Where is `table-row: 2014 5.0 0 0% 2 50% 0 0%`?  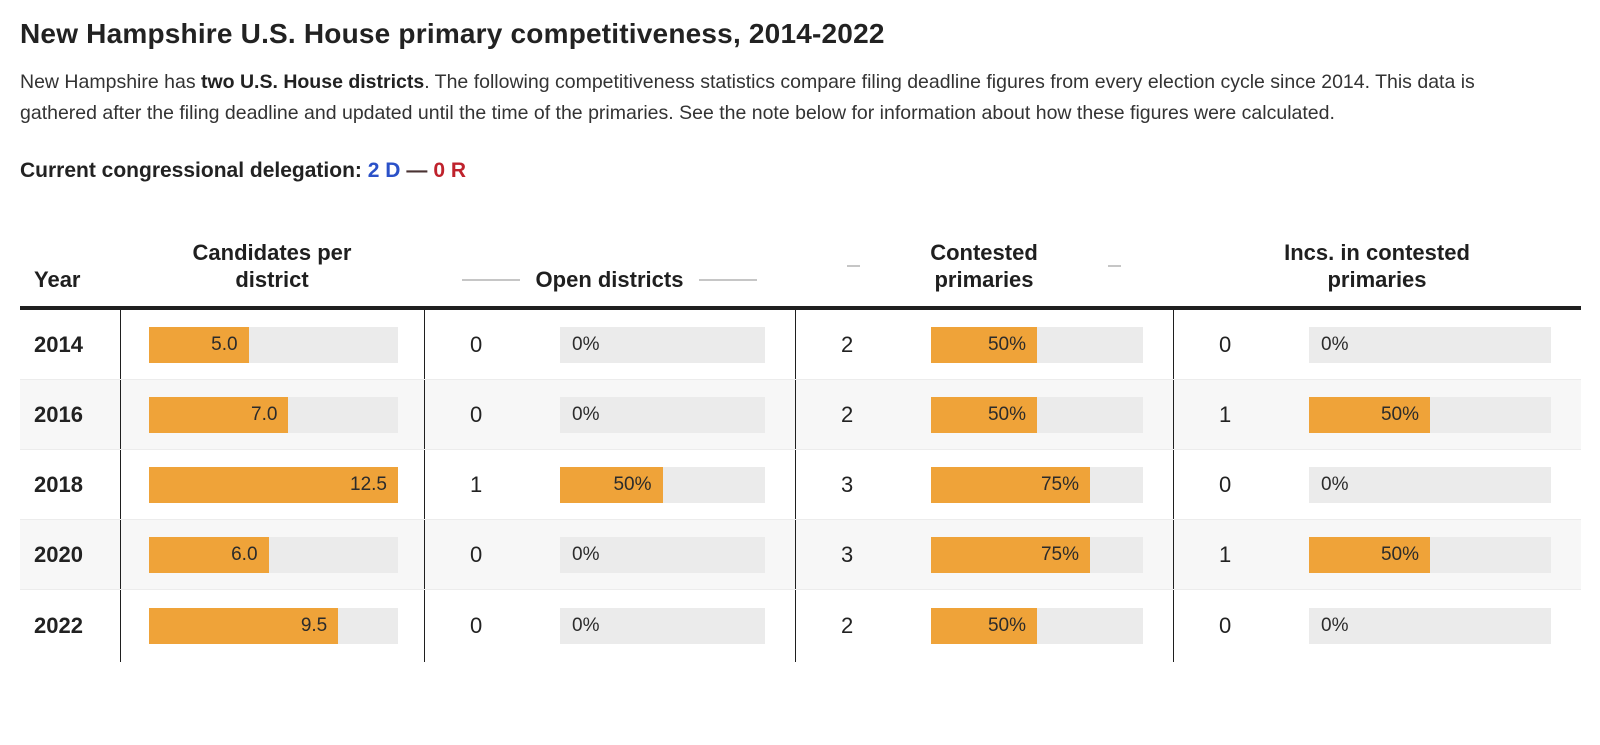 table-row: 2014 5.0 0 0% 2 50% 0 0% is located at coordinates (800, 345).